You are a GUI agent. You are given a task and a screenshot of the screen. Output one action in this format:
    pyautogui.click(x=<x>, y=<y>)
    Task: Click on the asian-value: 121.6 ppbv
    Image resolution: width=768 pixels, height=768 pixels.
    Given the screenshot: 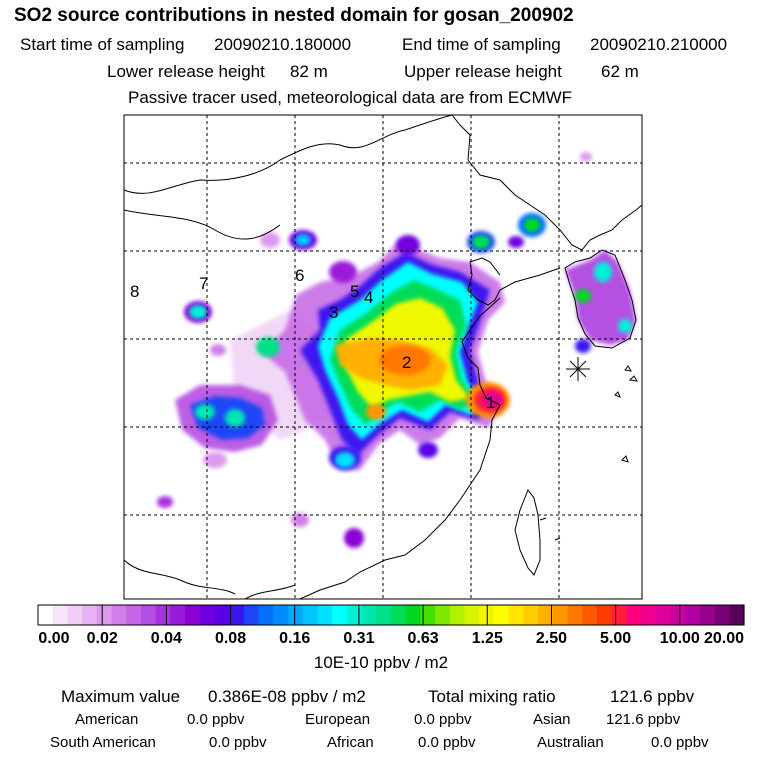 What is the action you would take?
    pyautogui.click(x=643, y=719)
    